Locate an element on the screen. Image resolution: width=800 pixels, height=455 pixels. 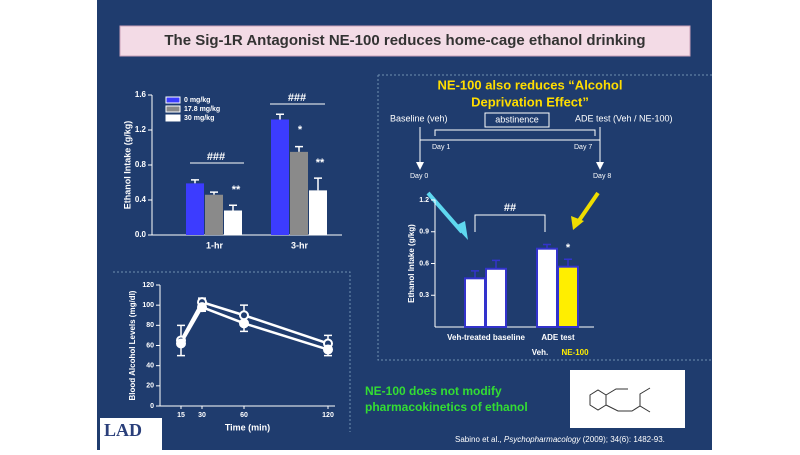
y-tick-label: 60 is located at coordinates (150, 345).